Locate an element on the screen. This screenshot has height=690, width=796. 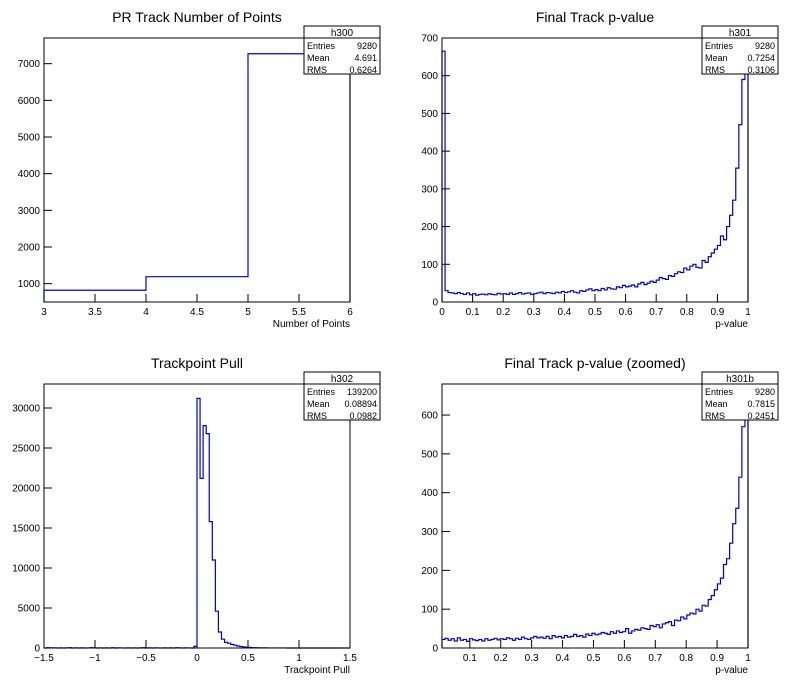
y-tick-label: 20000 is located at coordinates (26, 489).